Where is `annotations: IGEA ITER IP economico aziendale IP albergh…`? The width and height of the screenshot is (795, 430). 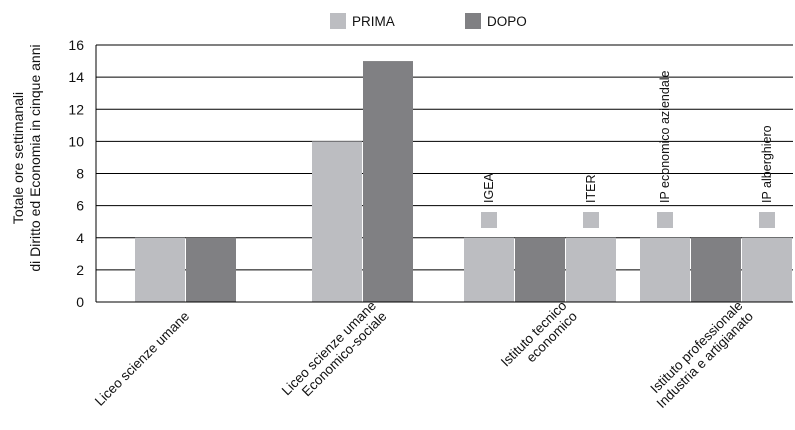 annotations: IGEA ITER IP economico aziendale IP albergh… is located at coordinates (628, 149).